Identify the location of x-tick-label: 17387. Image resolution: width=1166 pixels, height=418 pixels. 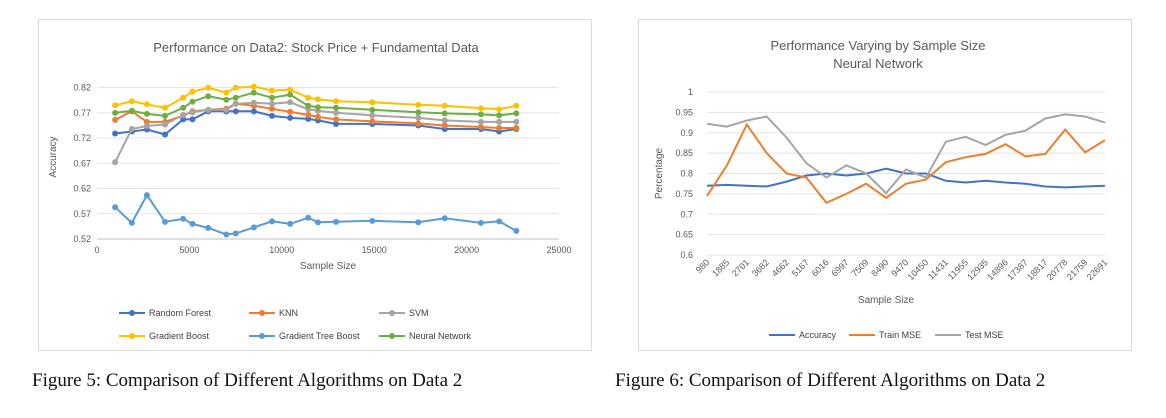
(1017, 269).